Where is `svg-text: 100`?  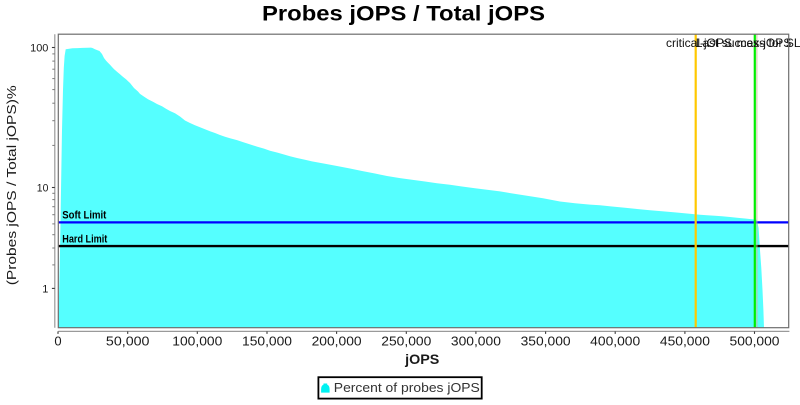 svg-text: 100 is located at coordinates (39, 49).